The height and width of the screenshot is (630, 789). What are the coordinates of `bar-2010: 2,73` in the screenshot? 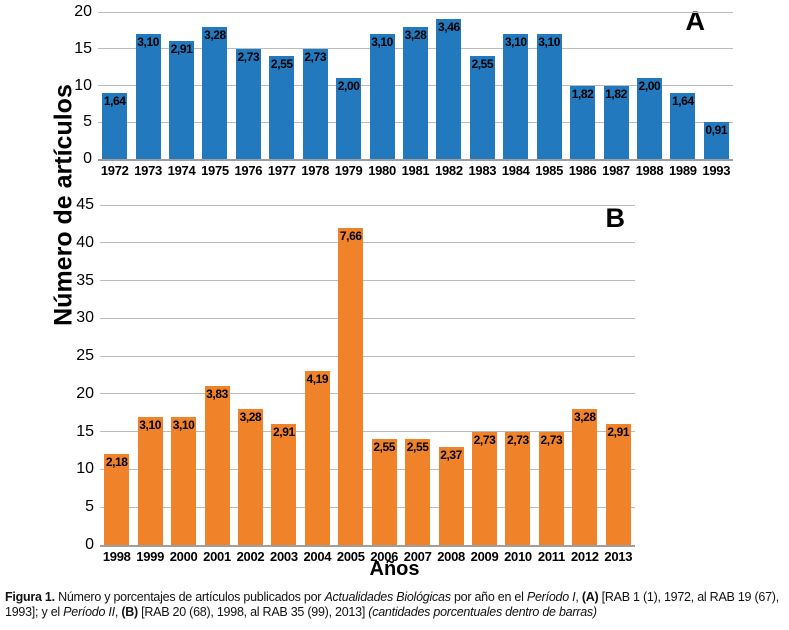 It's located at (518, 488).